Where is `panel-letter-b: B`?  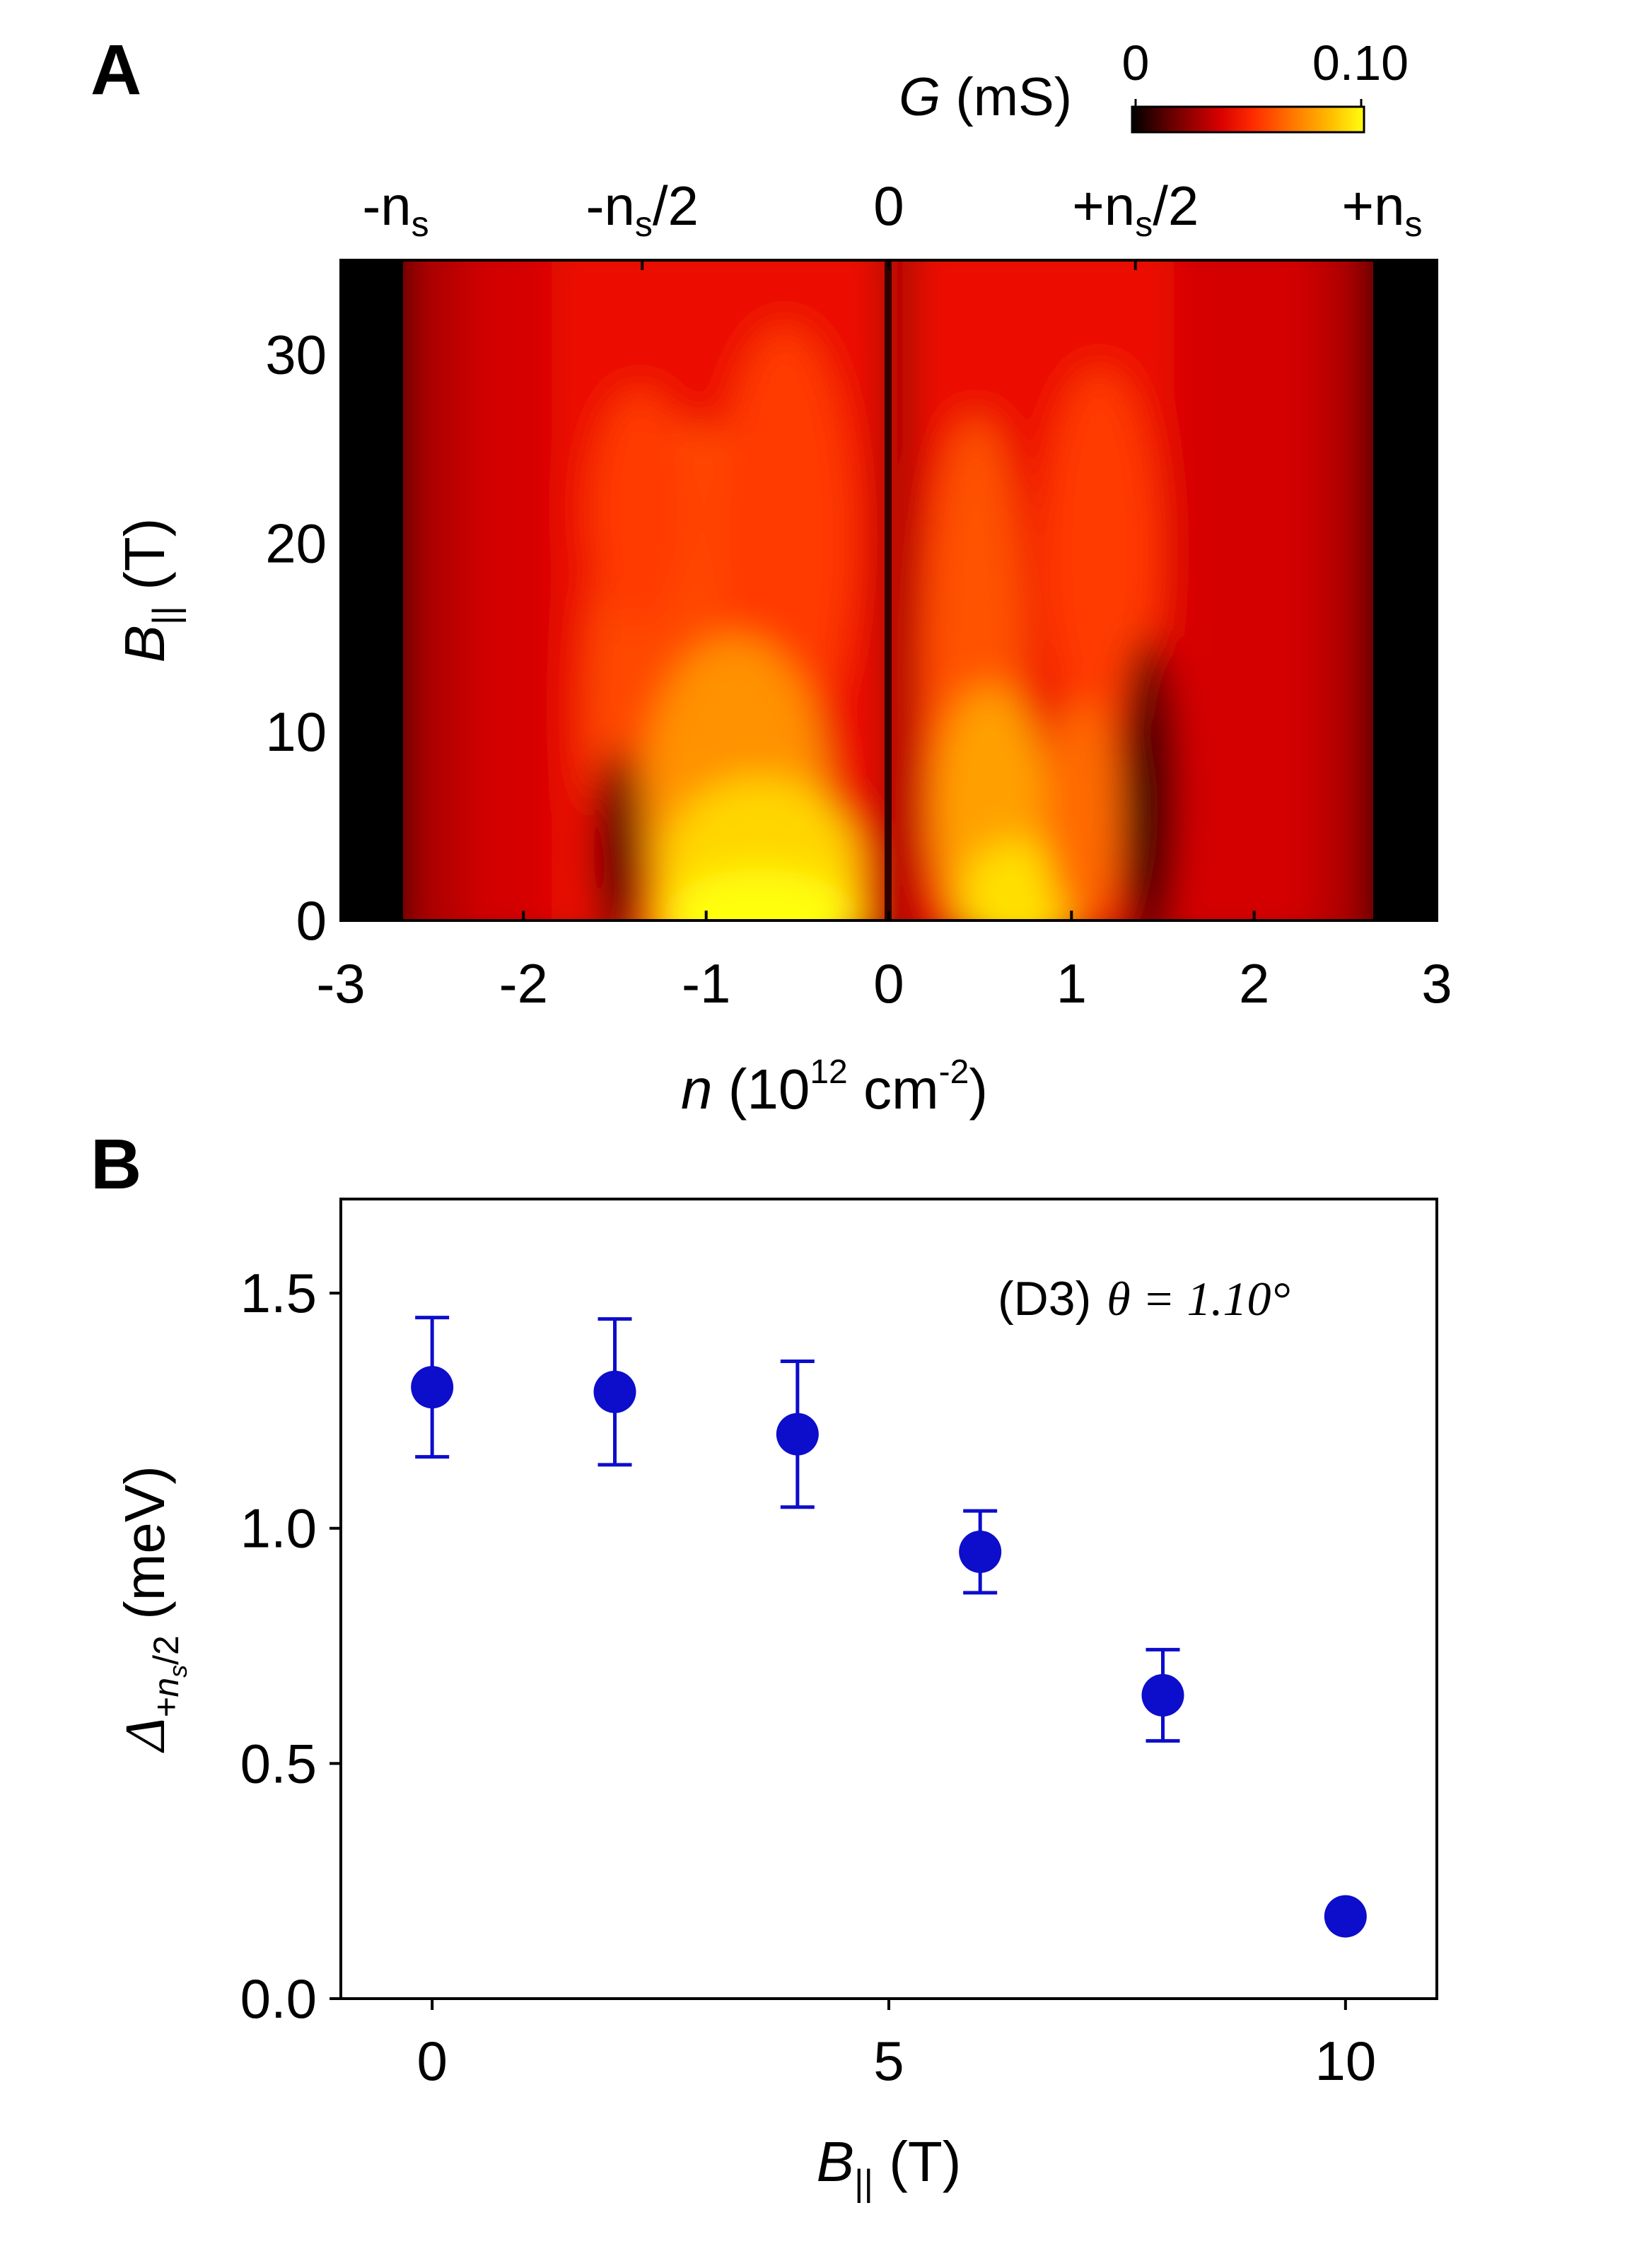 panel-letter-b: B is located at coordinates (116, 1164).